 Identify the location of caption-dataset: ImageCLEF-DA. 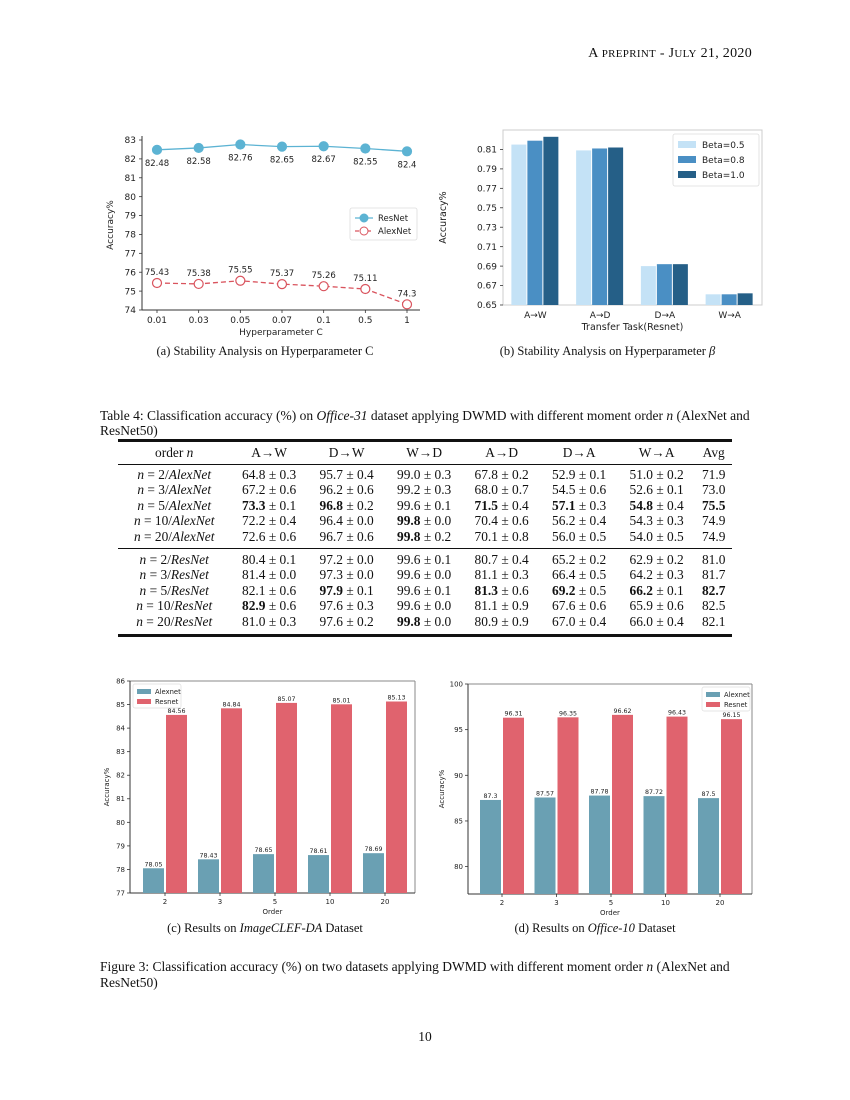
(281, 928).